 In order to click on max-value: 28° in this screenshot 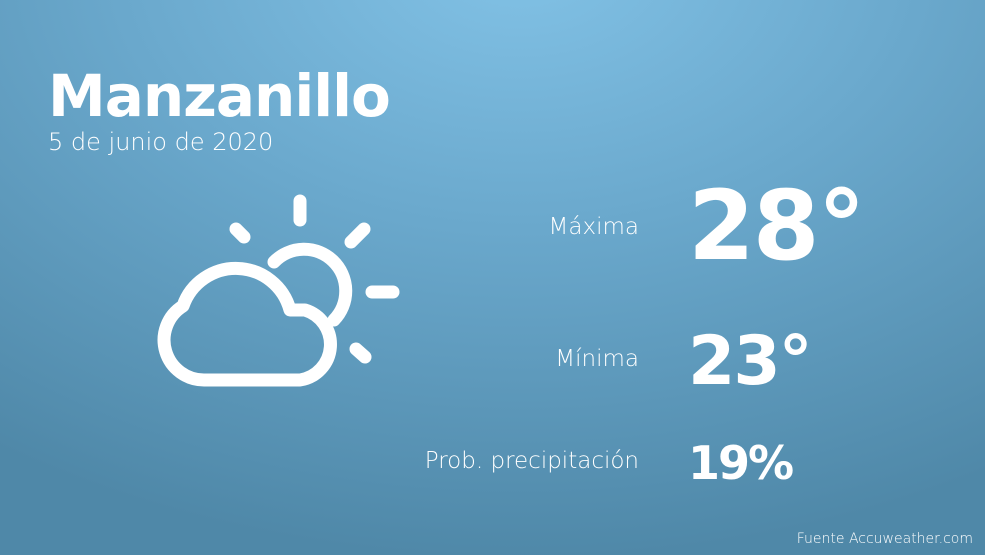, I will do `click(777, 226)`.